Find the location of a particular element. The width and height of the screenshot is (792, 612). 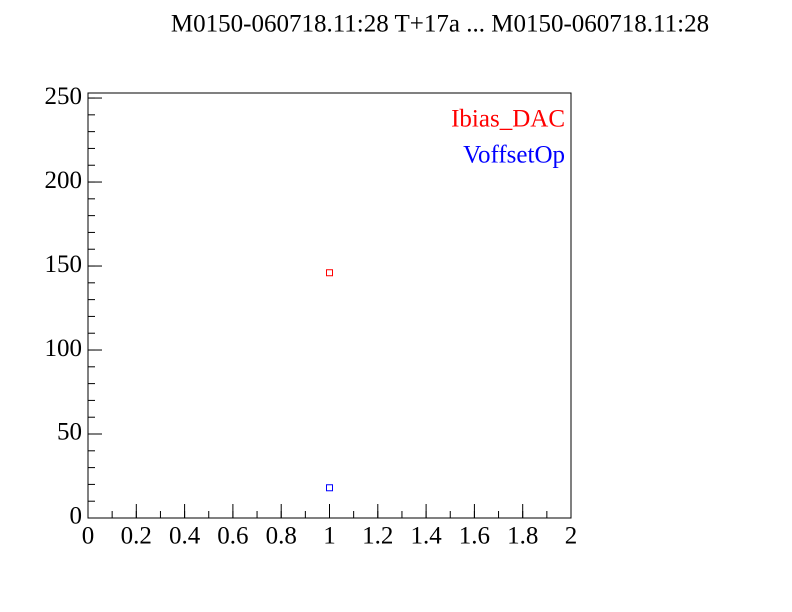

y-tick-label: 0 is located at coordinates (76, 516).